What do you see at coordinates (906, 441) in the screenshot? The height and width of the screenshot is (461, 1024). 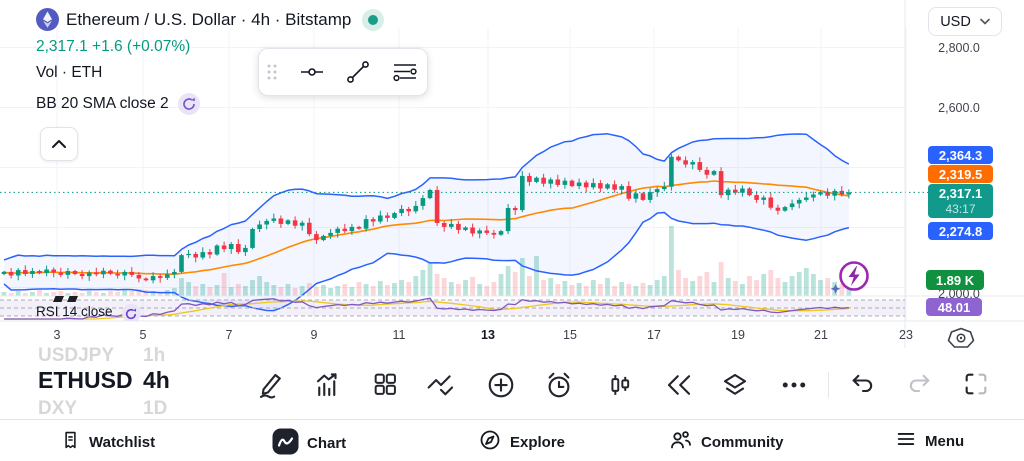 I see `menu-icon` at bounding box center [906, 441].